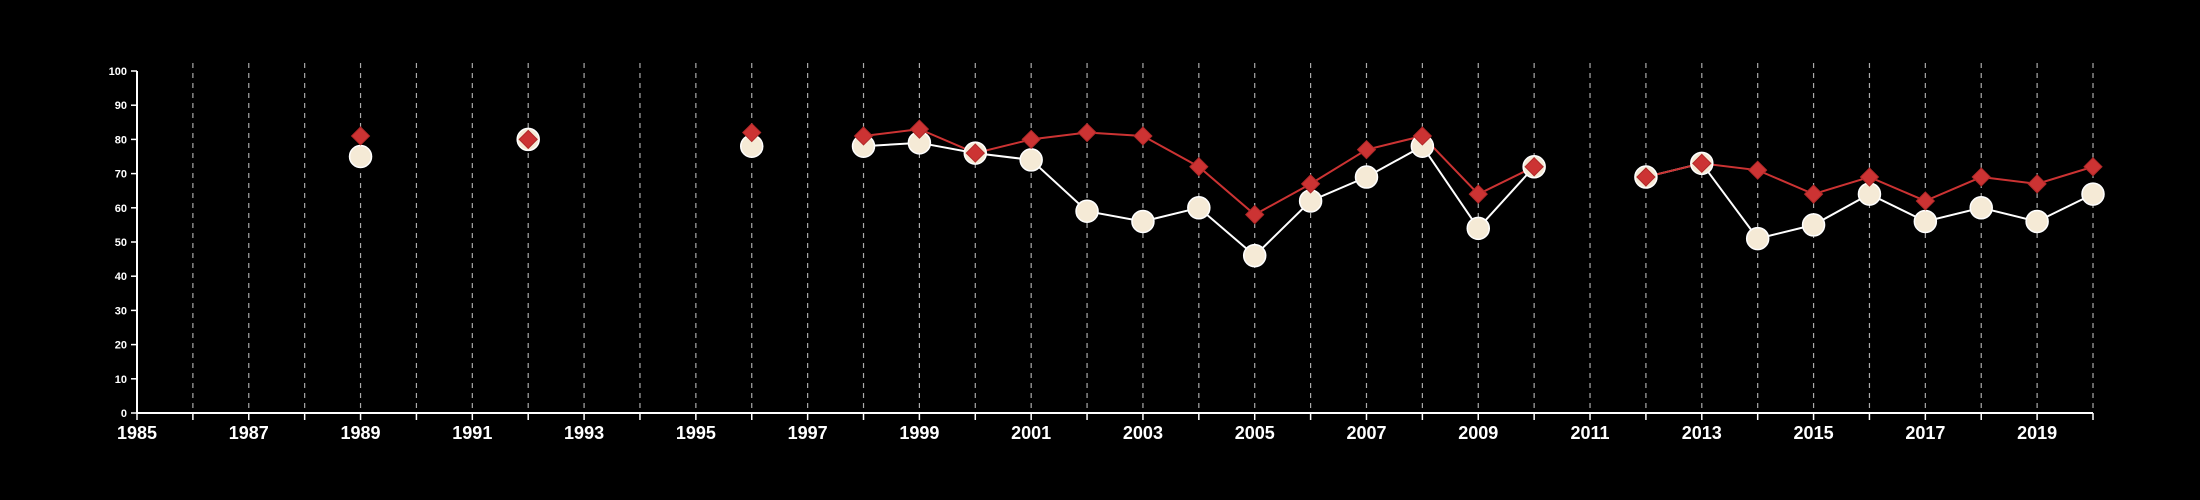 This screenshot has width=2200, height=500. What do you see at coordinates (1814, 433) in the screenshot?
I see `x-tick-label-2015: 2015` at bounding box center [1814, 433].